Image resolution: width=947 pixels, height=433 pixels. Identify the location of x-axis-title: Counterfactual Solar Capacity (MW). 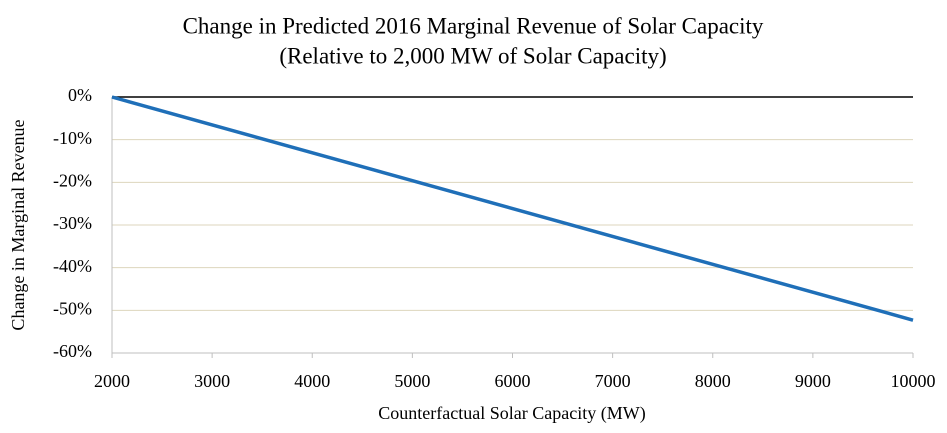
(511, 413).